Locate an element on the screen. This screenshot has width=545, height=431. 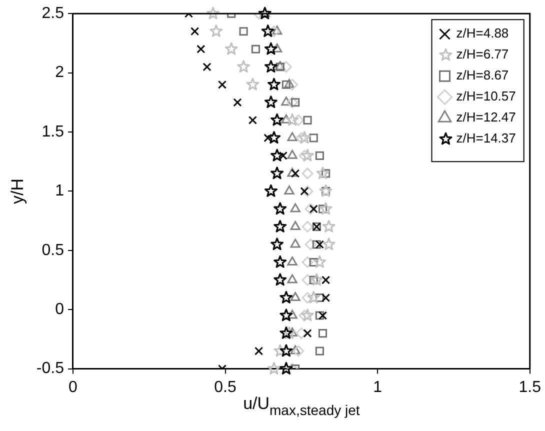
y-tick-label: 0.5 is located at coordinates (53, 250).